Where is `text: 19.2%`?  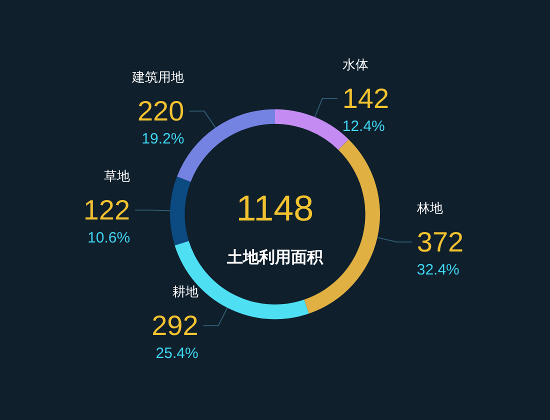 text: 19.2% is located at coordinates (163, 139).